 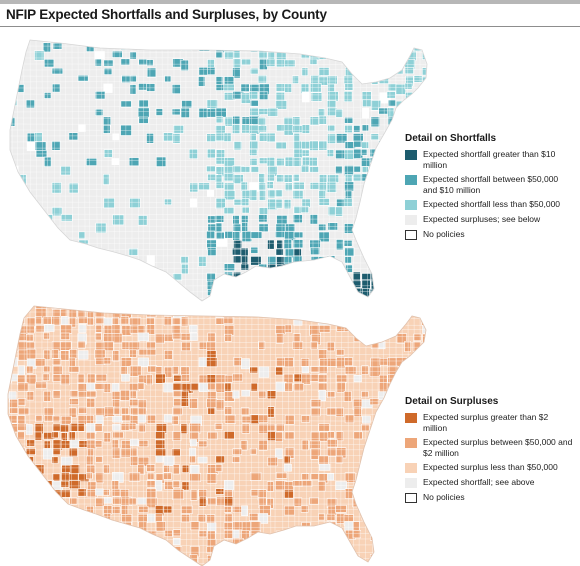 I want to click on legend-swatch, so click(x=411, y=180).